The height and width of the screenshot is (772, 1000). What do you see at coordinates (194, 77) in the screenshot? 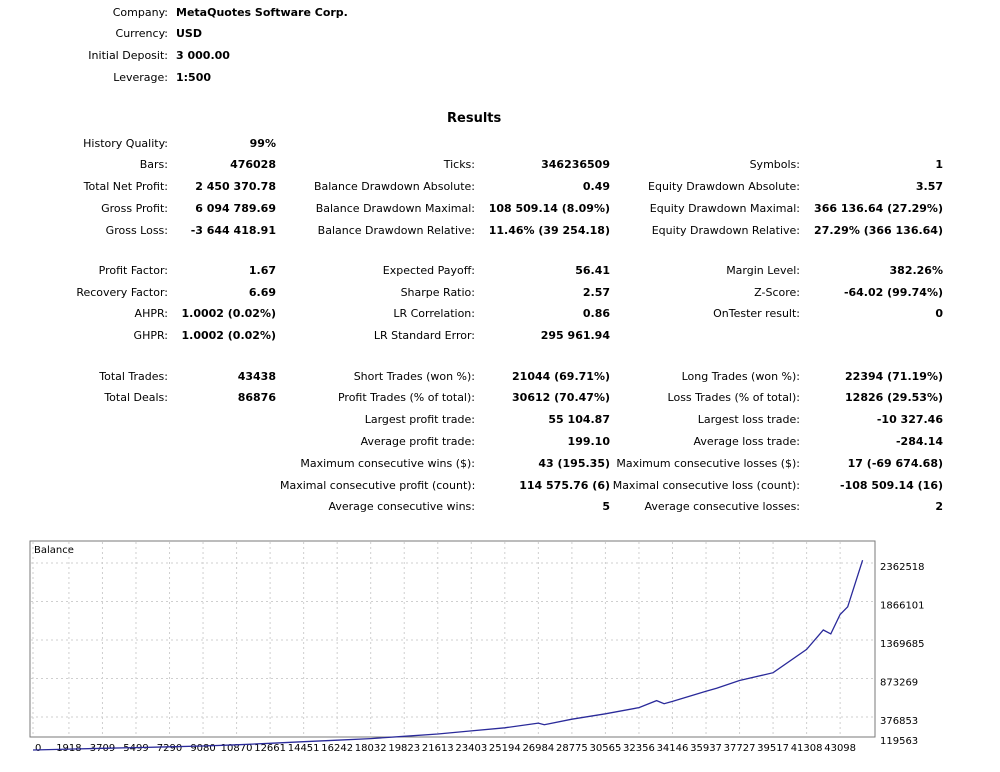
I see `leverage-value: 1:500` at bounding box center [194, 77].